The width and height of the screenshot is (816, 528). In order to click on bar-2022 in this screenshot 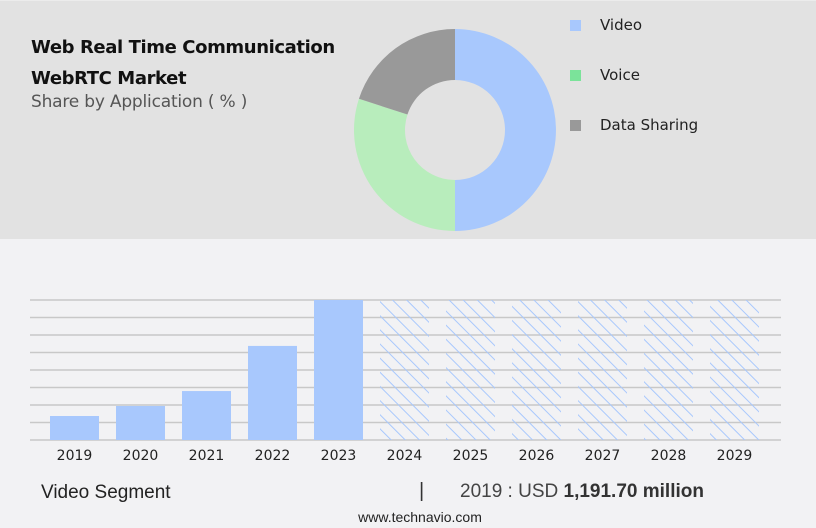, I will do `click(272, 392)`.